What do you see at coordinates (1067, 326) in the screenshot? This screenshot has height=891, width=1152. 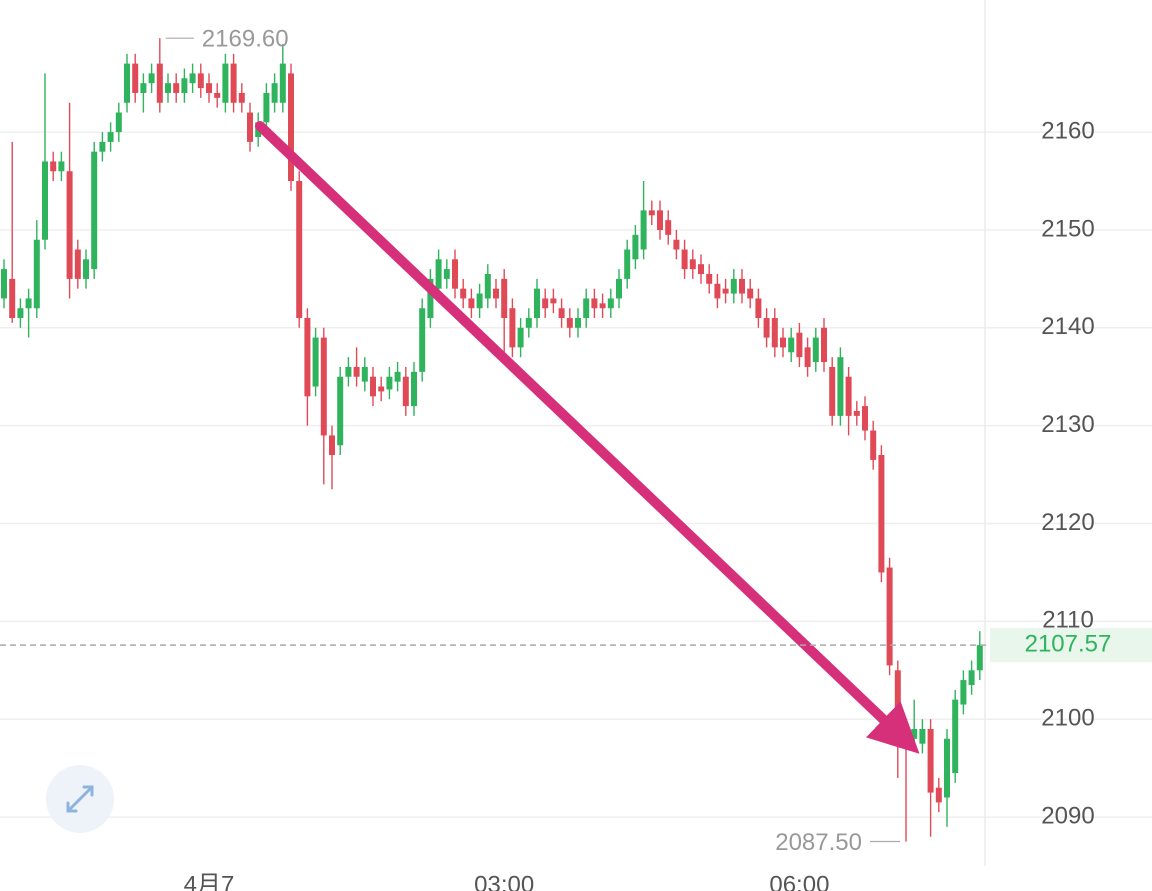 I see `y-tick-label: 2140` at bounding box center [1067, 326].